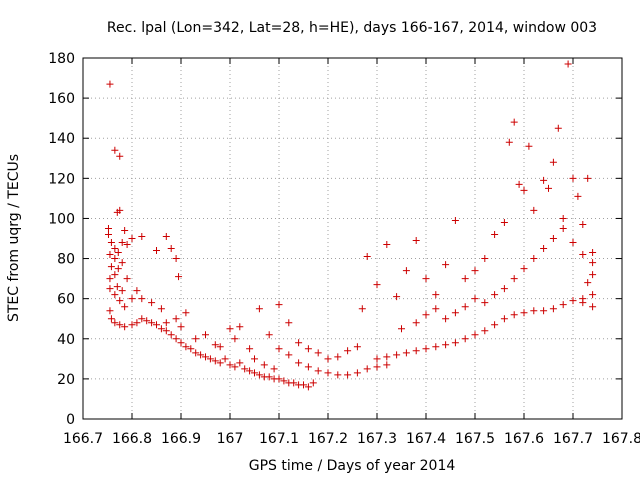 The image size is (640, 480). What do you see at coordinates (14, 238) in the screenshot?
I see `y-axis-label: STEC from uqrg / TECUs` at bounding box center [14, 238].